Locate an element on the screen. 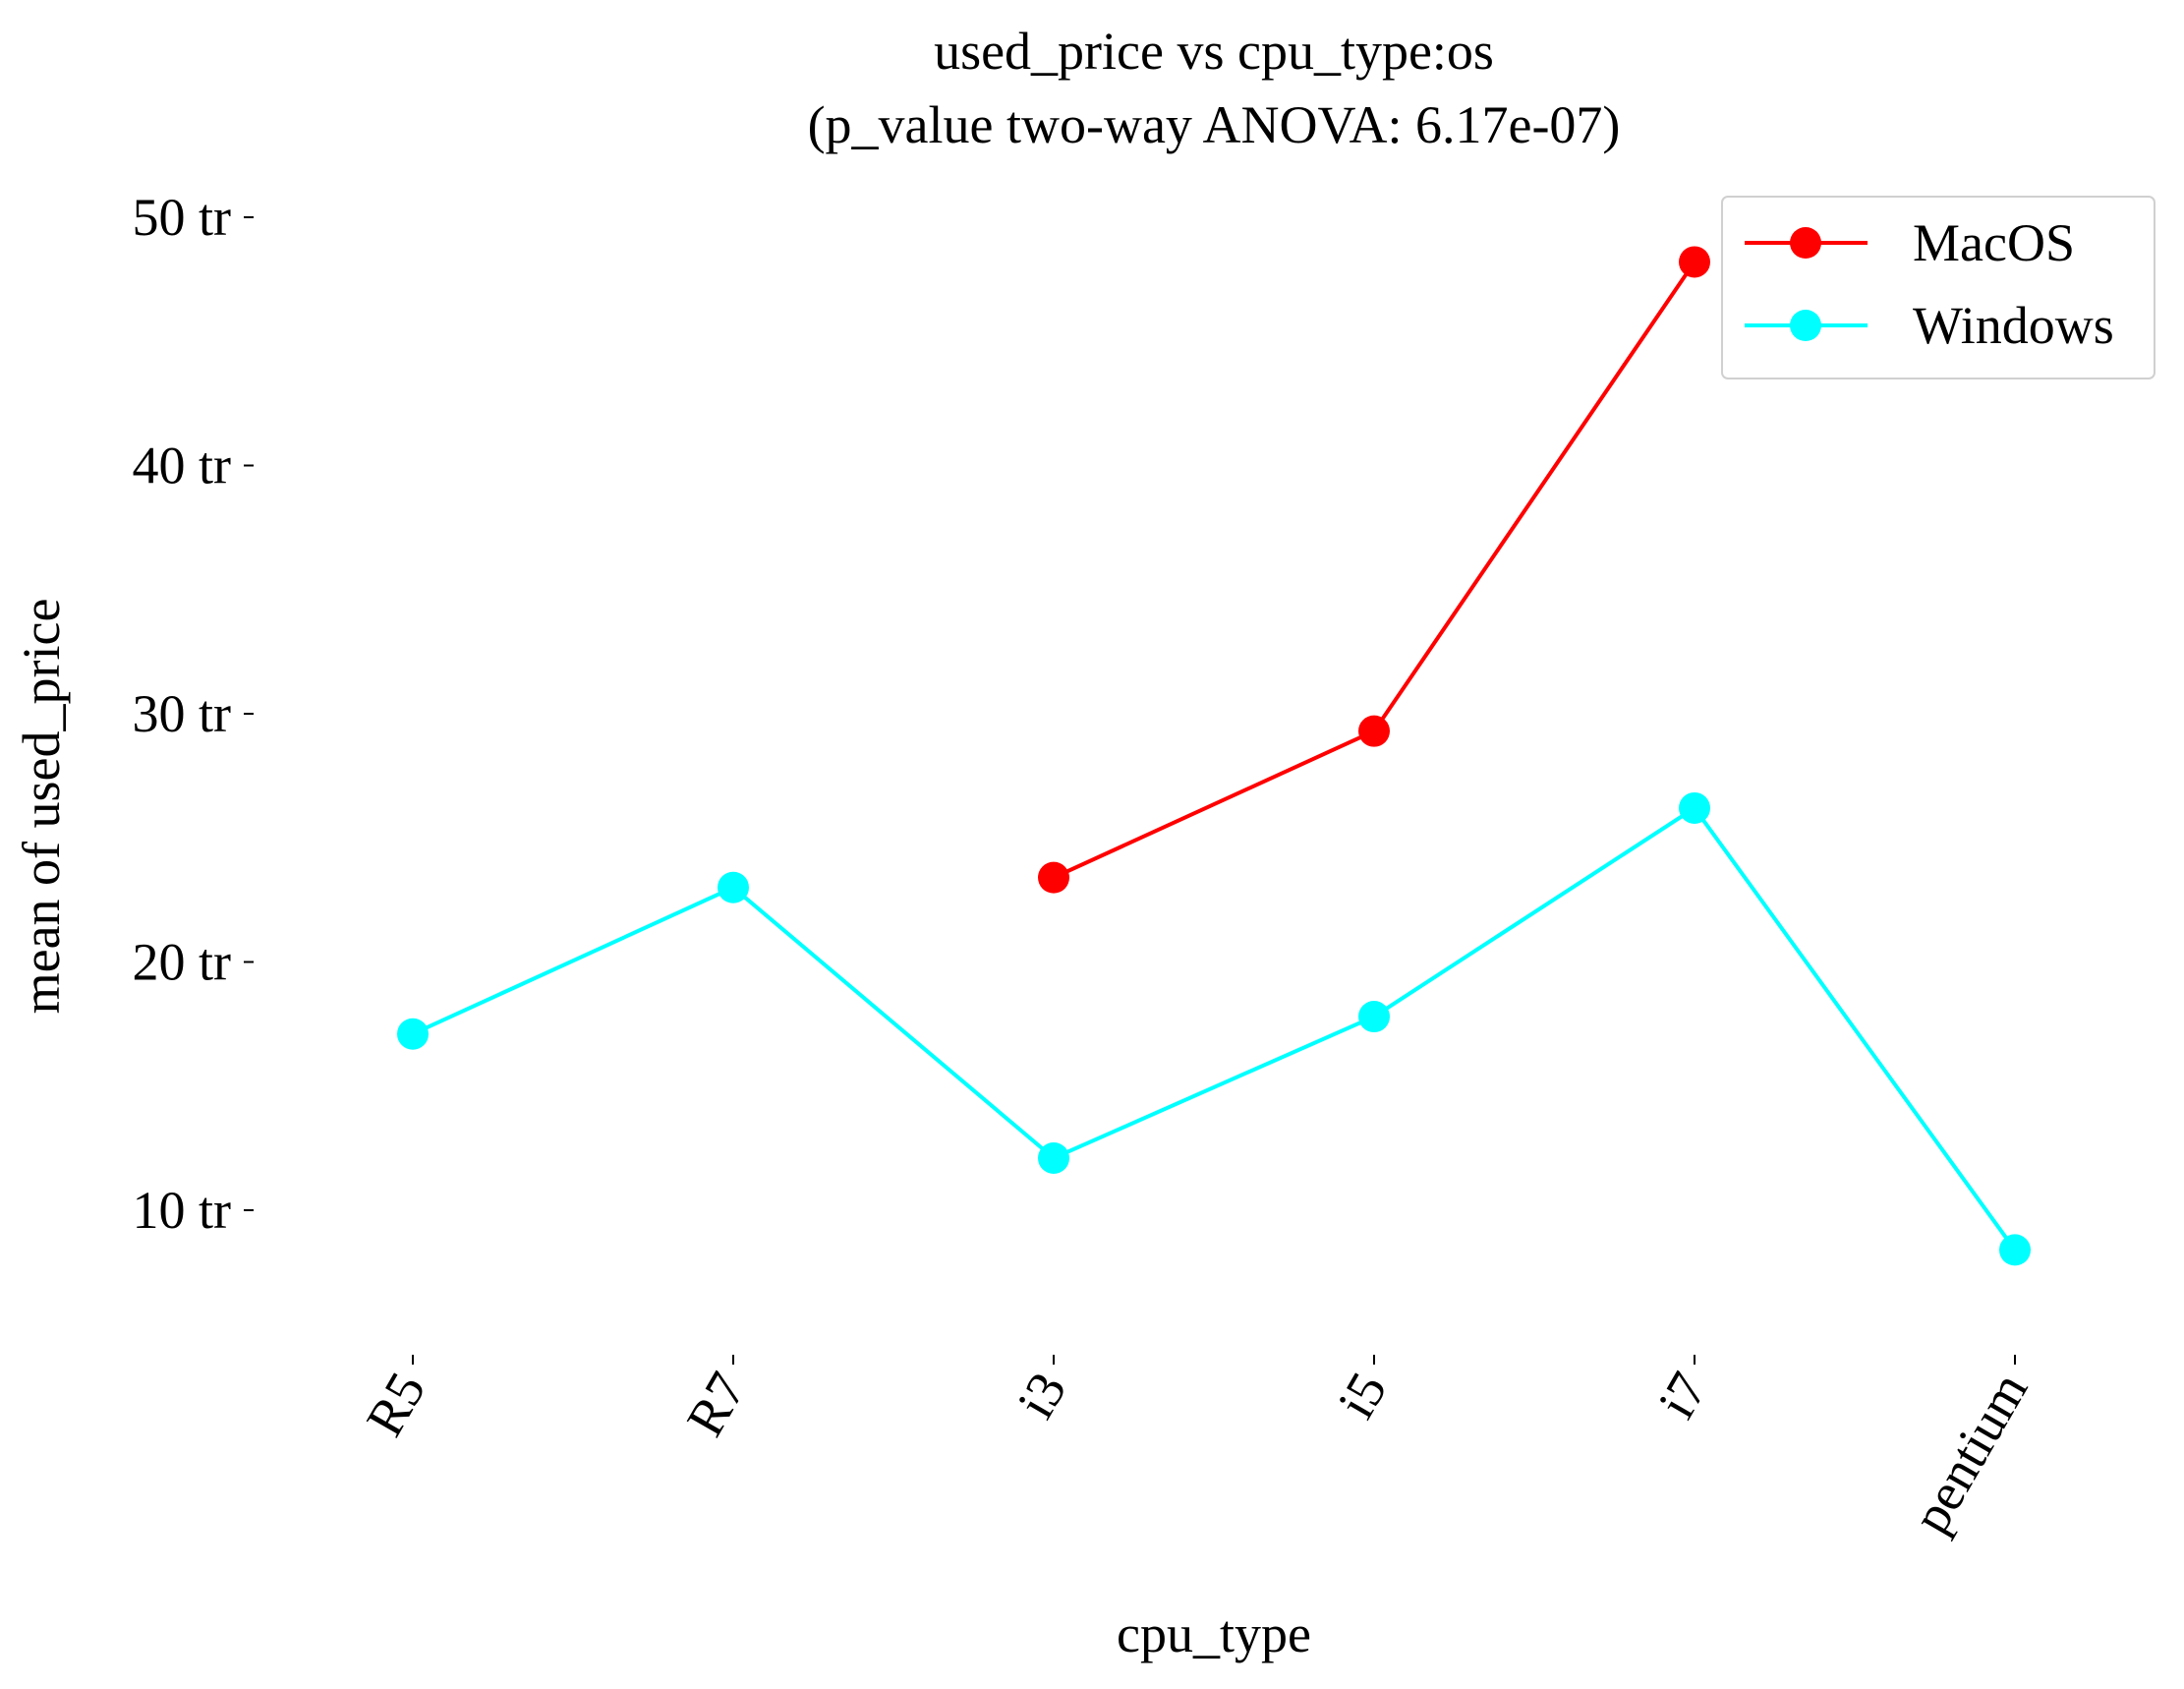  chart-subtitle: (p_value two-way ANOVA: 6.17e-07) is located at coordinates (1214, 124).